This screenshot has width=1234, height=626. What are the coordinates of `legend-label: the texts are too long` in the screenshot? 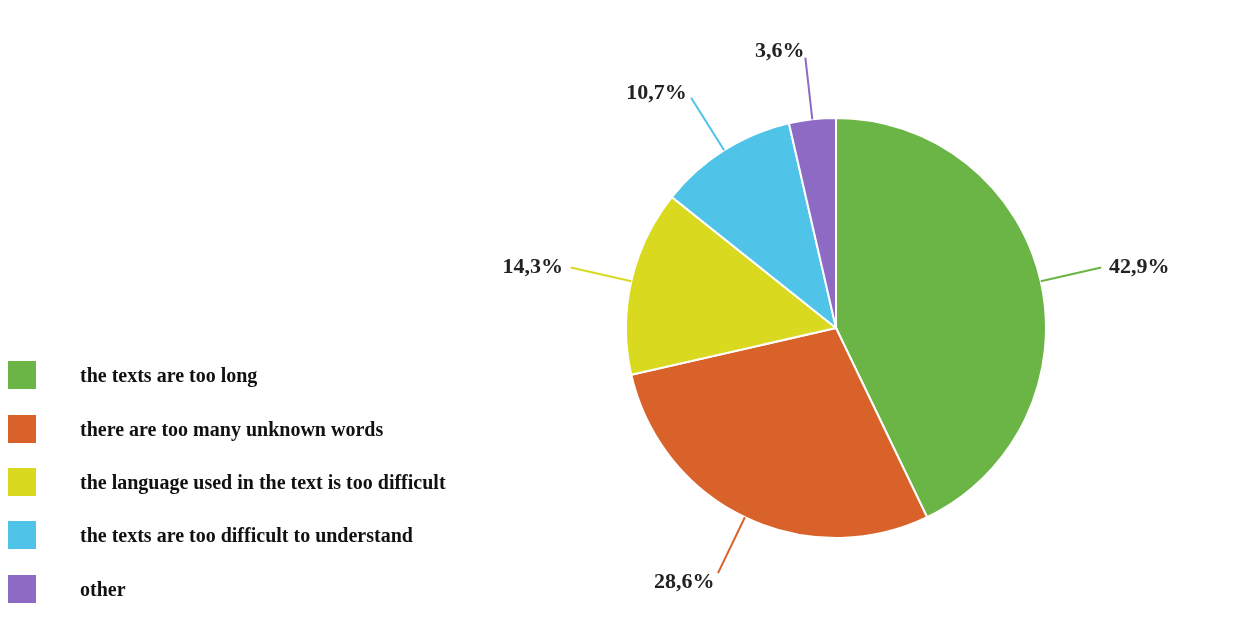 It's located at (169, 375).